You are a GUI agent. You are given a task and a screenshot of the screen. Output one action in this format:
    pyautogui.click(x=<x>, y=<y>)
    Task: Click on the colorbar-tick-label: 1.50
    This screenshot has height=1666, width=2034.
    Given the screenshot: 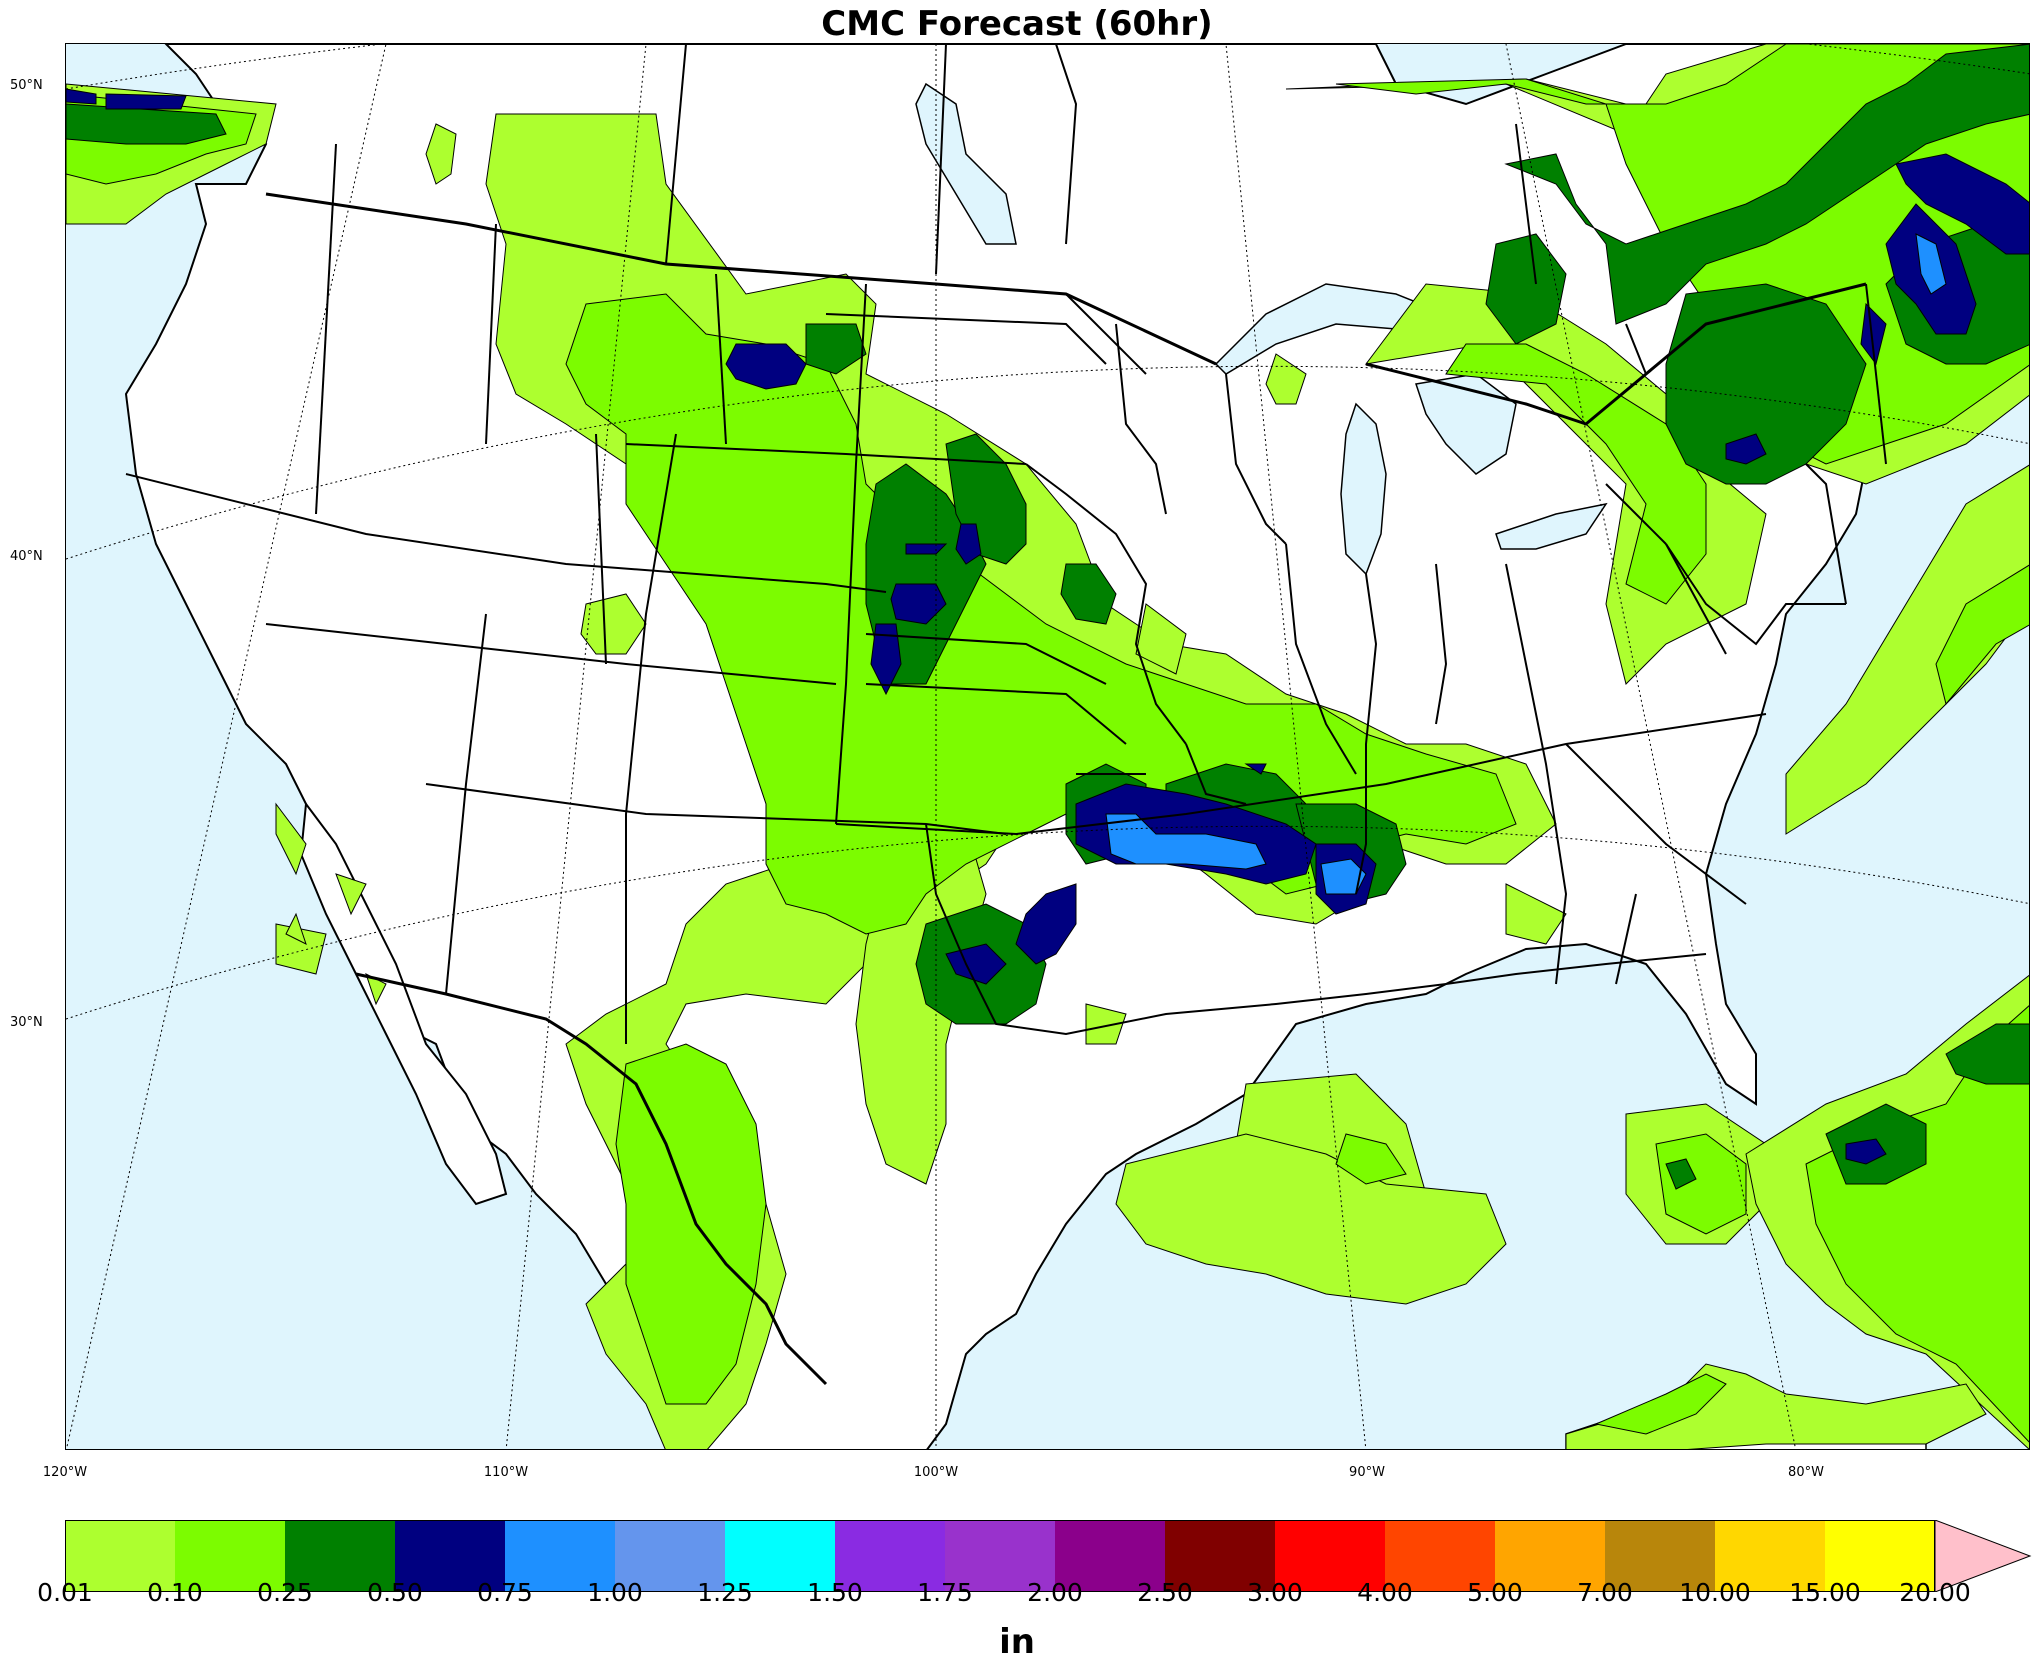 What is the action you would take?
    pyautogui.click(x=835, y=1592)
    